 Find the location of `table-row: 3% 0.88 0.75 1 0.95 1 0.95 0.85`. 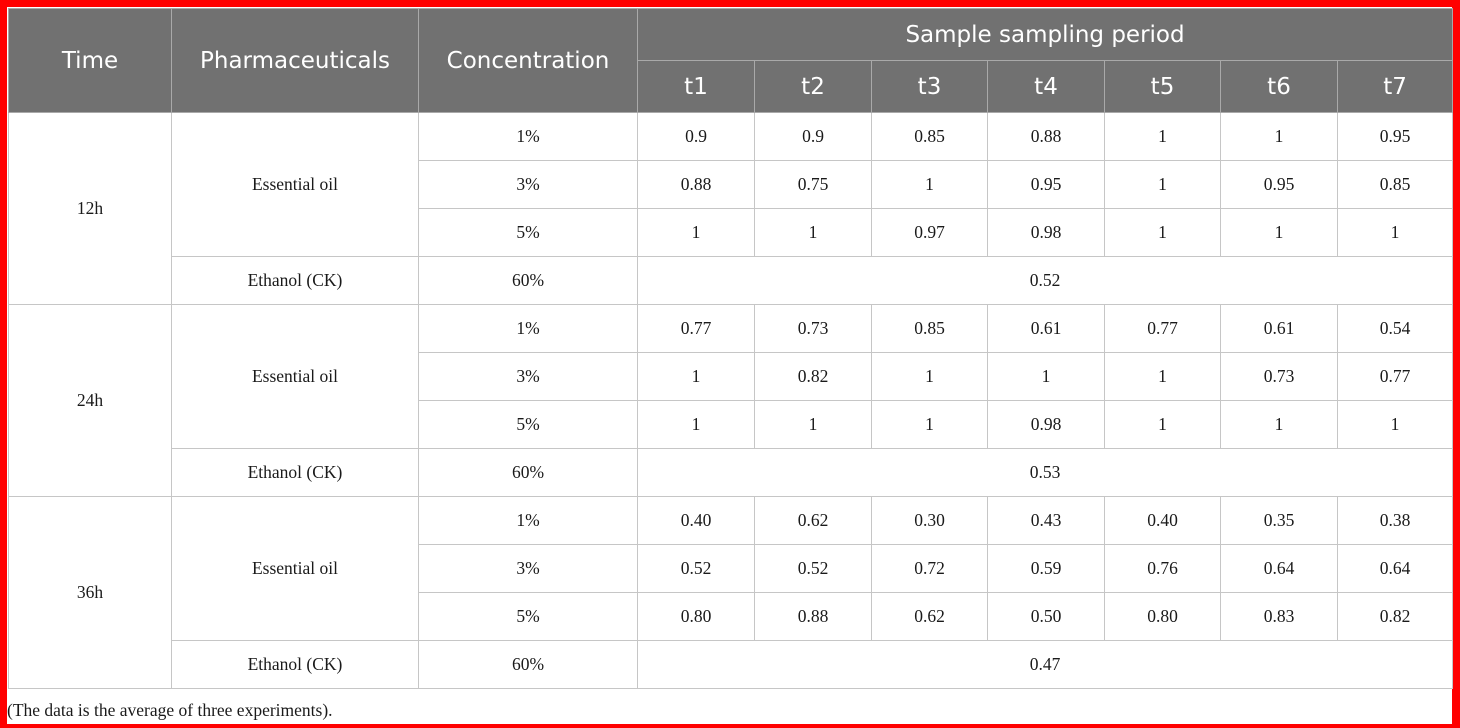

table-row: 3% 0.88 0.75 1 0.95 1 0.95 0.85 is located at coordinates (731, 184).